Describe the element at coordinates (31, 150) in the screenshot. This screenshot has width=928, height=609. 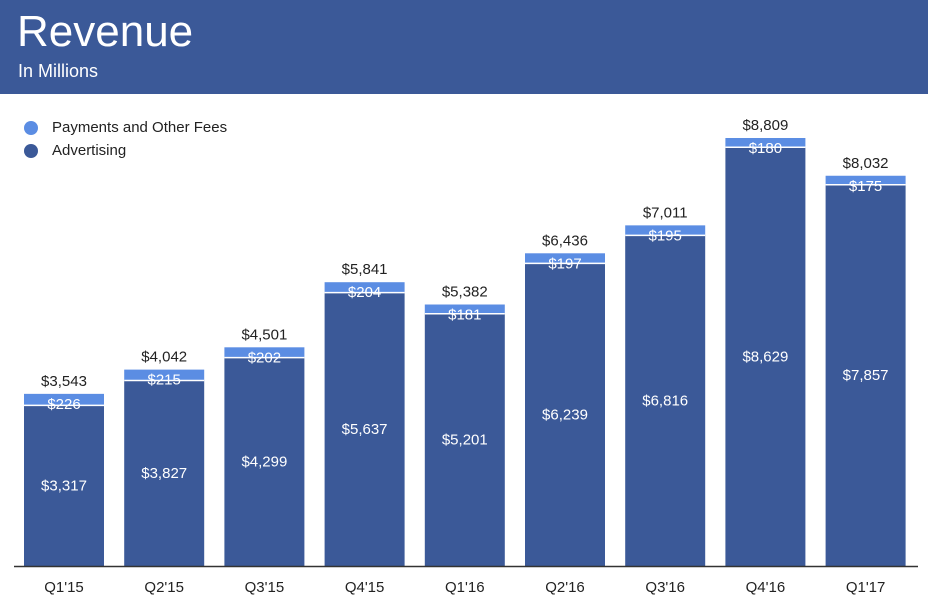
I see `legend-swatch-advertising` at that location.